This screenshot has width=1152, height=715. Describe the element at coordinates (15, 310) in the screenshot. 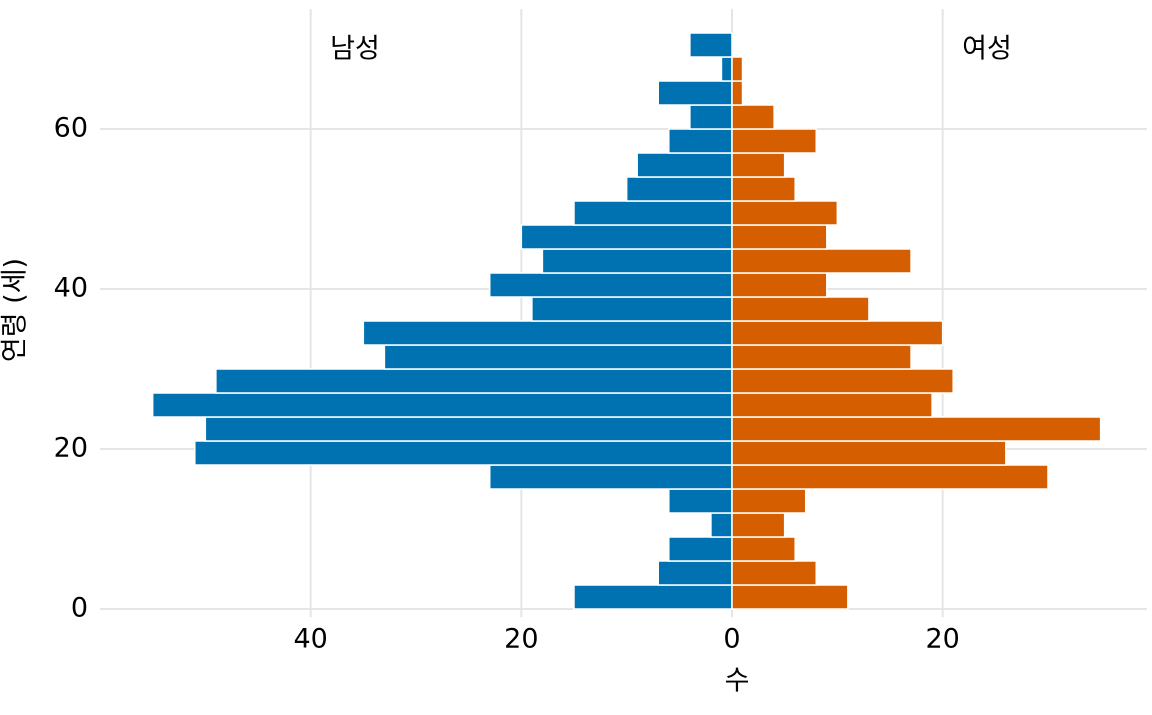

I see `y-axis-label: 연령 (세)` at that location.